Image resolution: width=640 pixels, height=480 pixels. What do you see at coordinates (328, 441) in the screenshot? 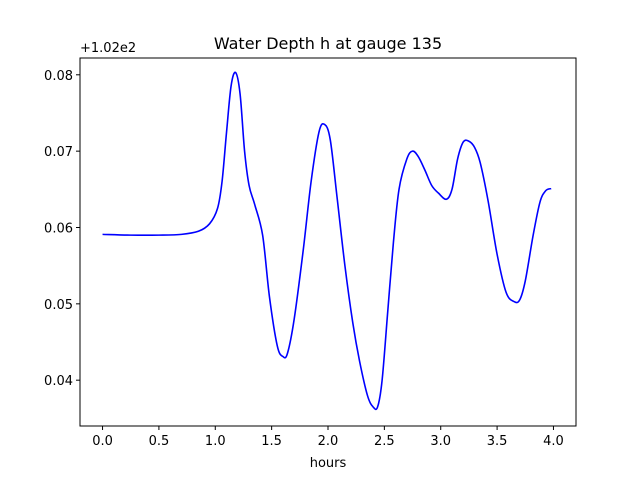
I see `x-tick-label: 2.0` at bounding box center [328, 441].